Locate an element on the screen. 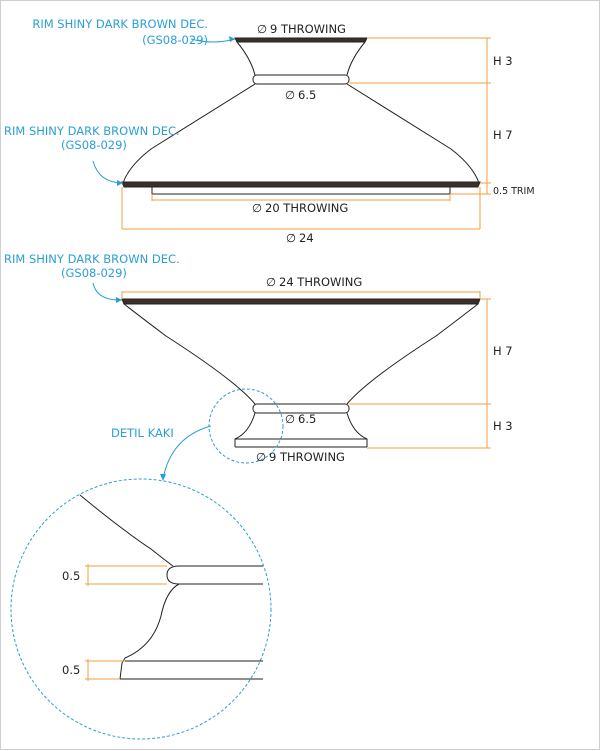  top-view-neck-right is located at coordinates (356, 58).